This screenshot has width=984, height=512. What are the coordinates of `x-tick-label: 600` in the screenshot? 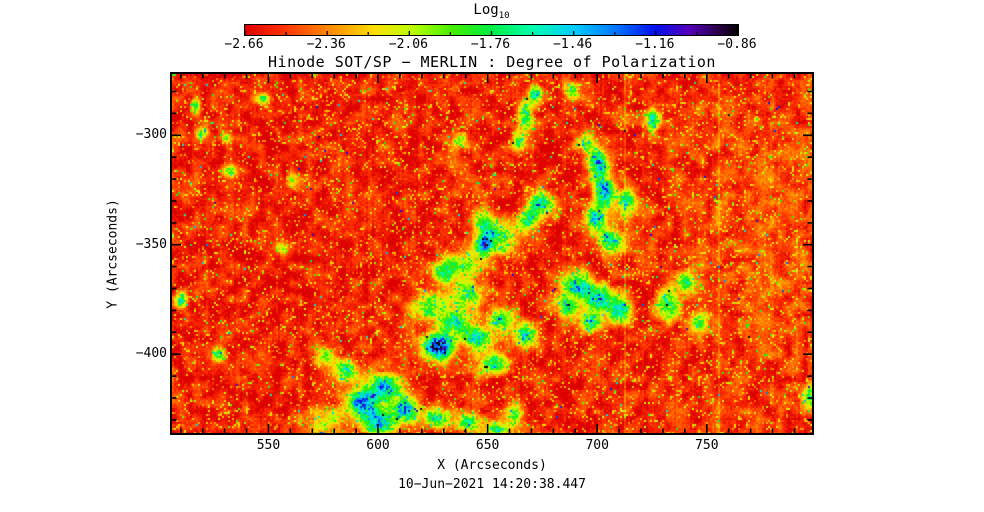 It's located at (378, 445).